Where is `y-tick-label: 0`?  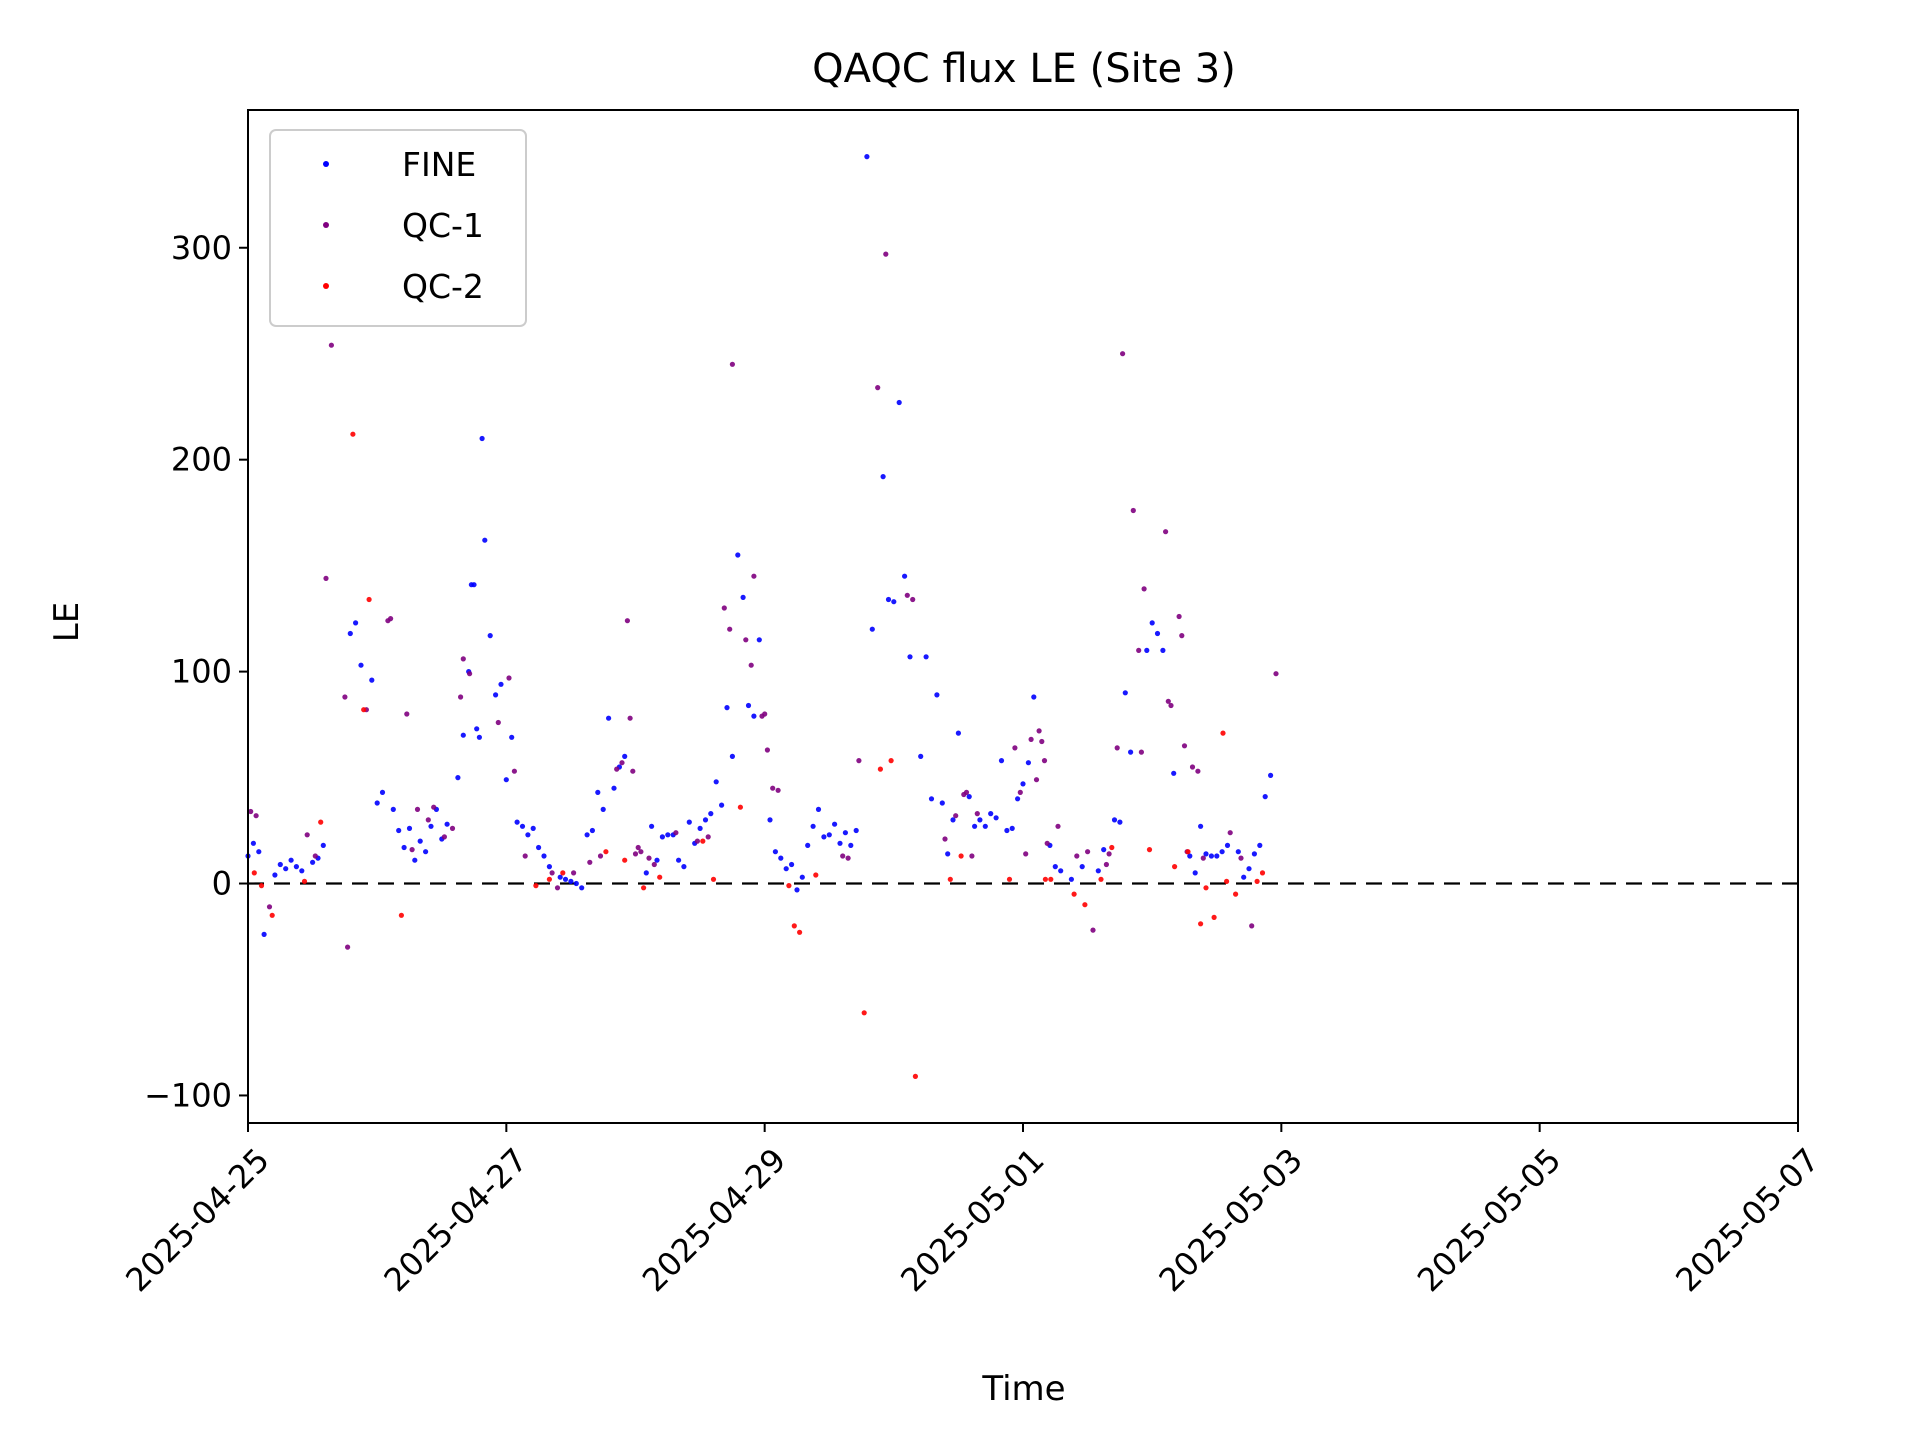 y-tick-label: 0 is located at coordinates (222, 884).